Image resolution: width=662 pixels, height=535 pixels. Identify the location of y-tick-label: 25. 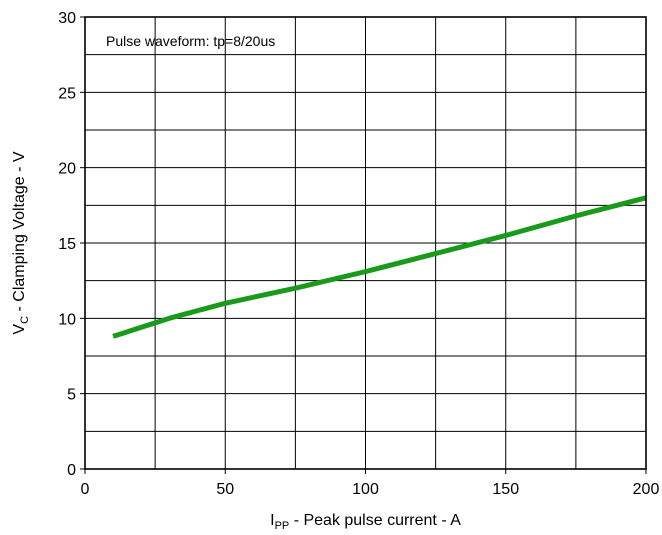
(67, 93).